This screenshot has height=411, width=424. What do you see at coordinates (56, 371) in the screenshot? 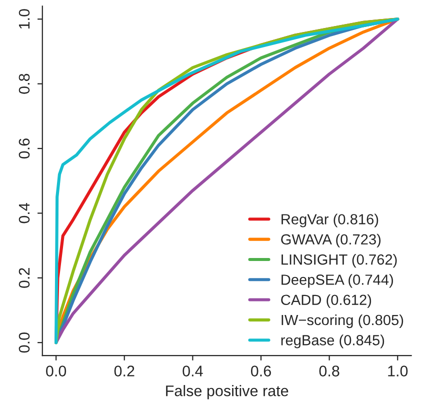
I see `x-tick-label: 0.0` at bounding box center [56, 371].